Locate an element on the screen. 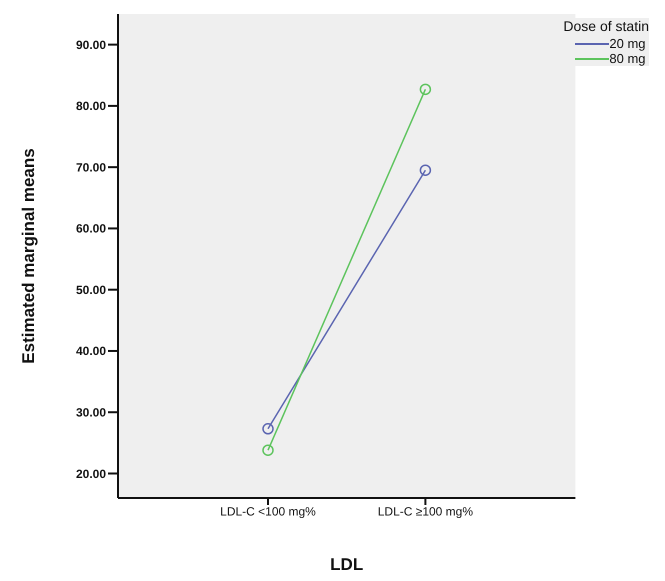 The width and height of the screenshot is (665, 581). legend-title: Dose of statin is located at coordinates (606, 26).